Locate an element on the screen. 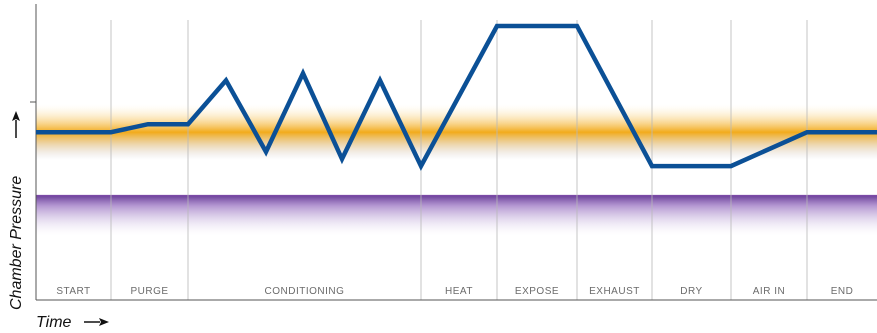 The height and width of the screenshot is (333, 877). x-axis-title: Time is located at coordinates (72, 322).